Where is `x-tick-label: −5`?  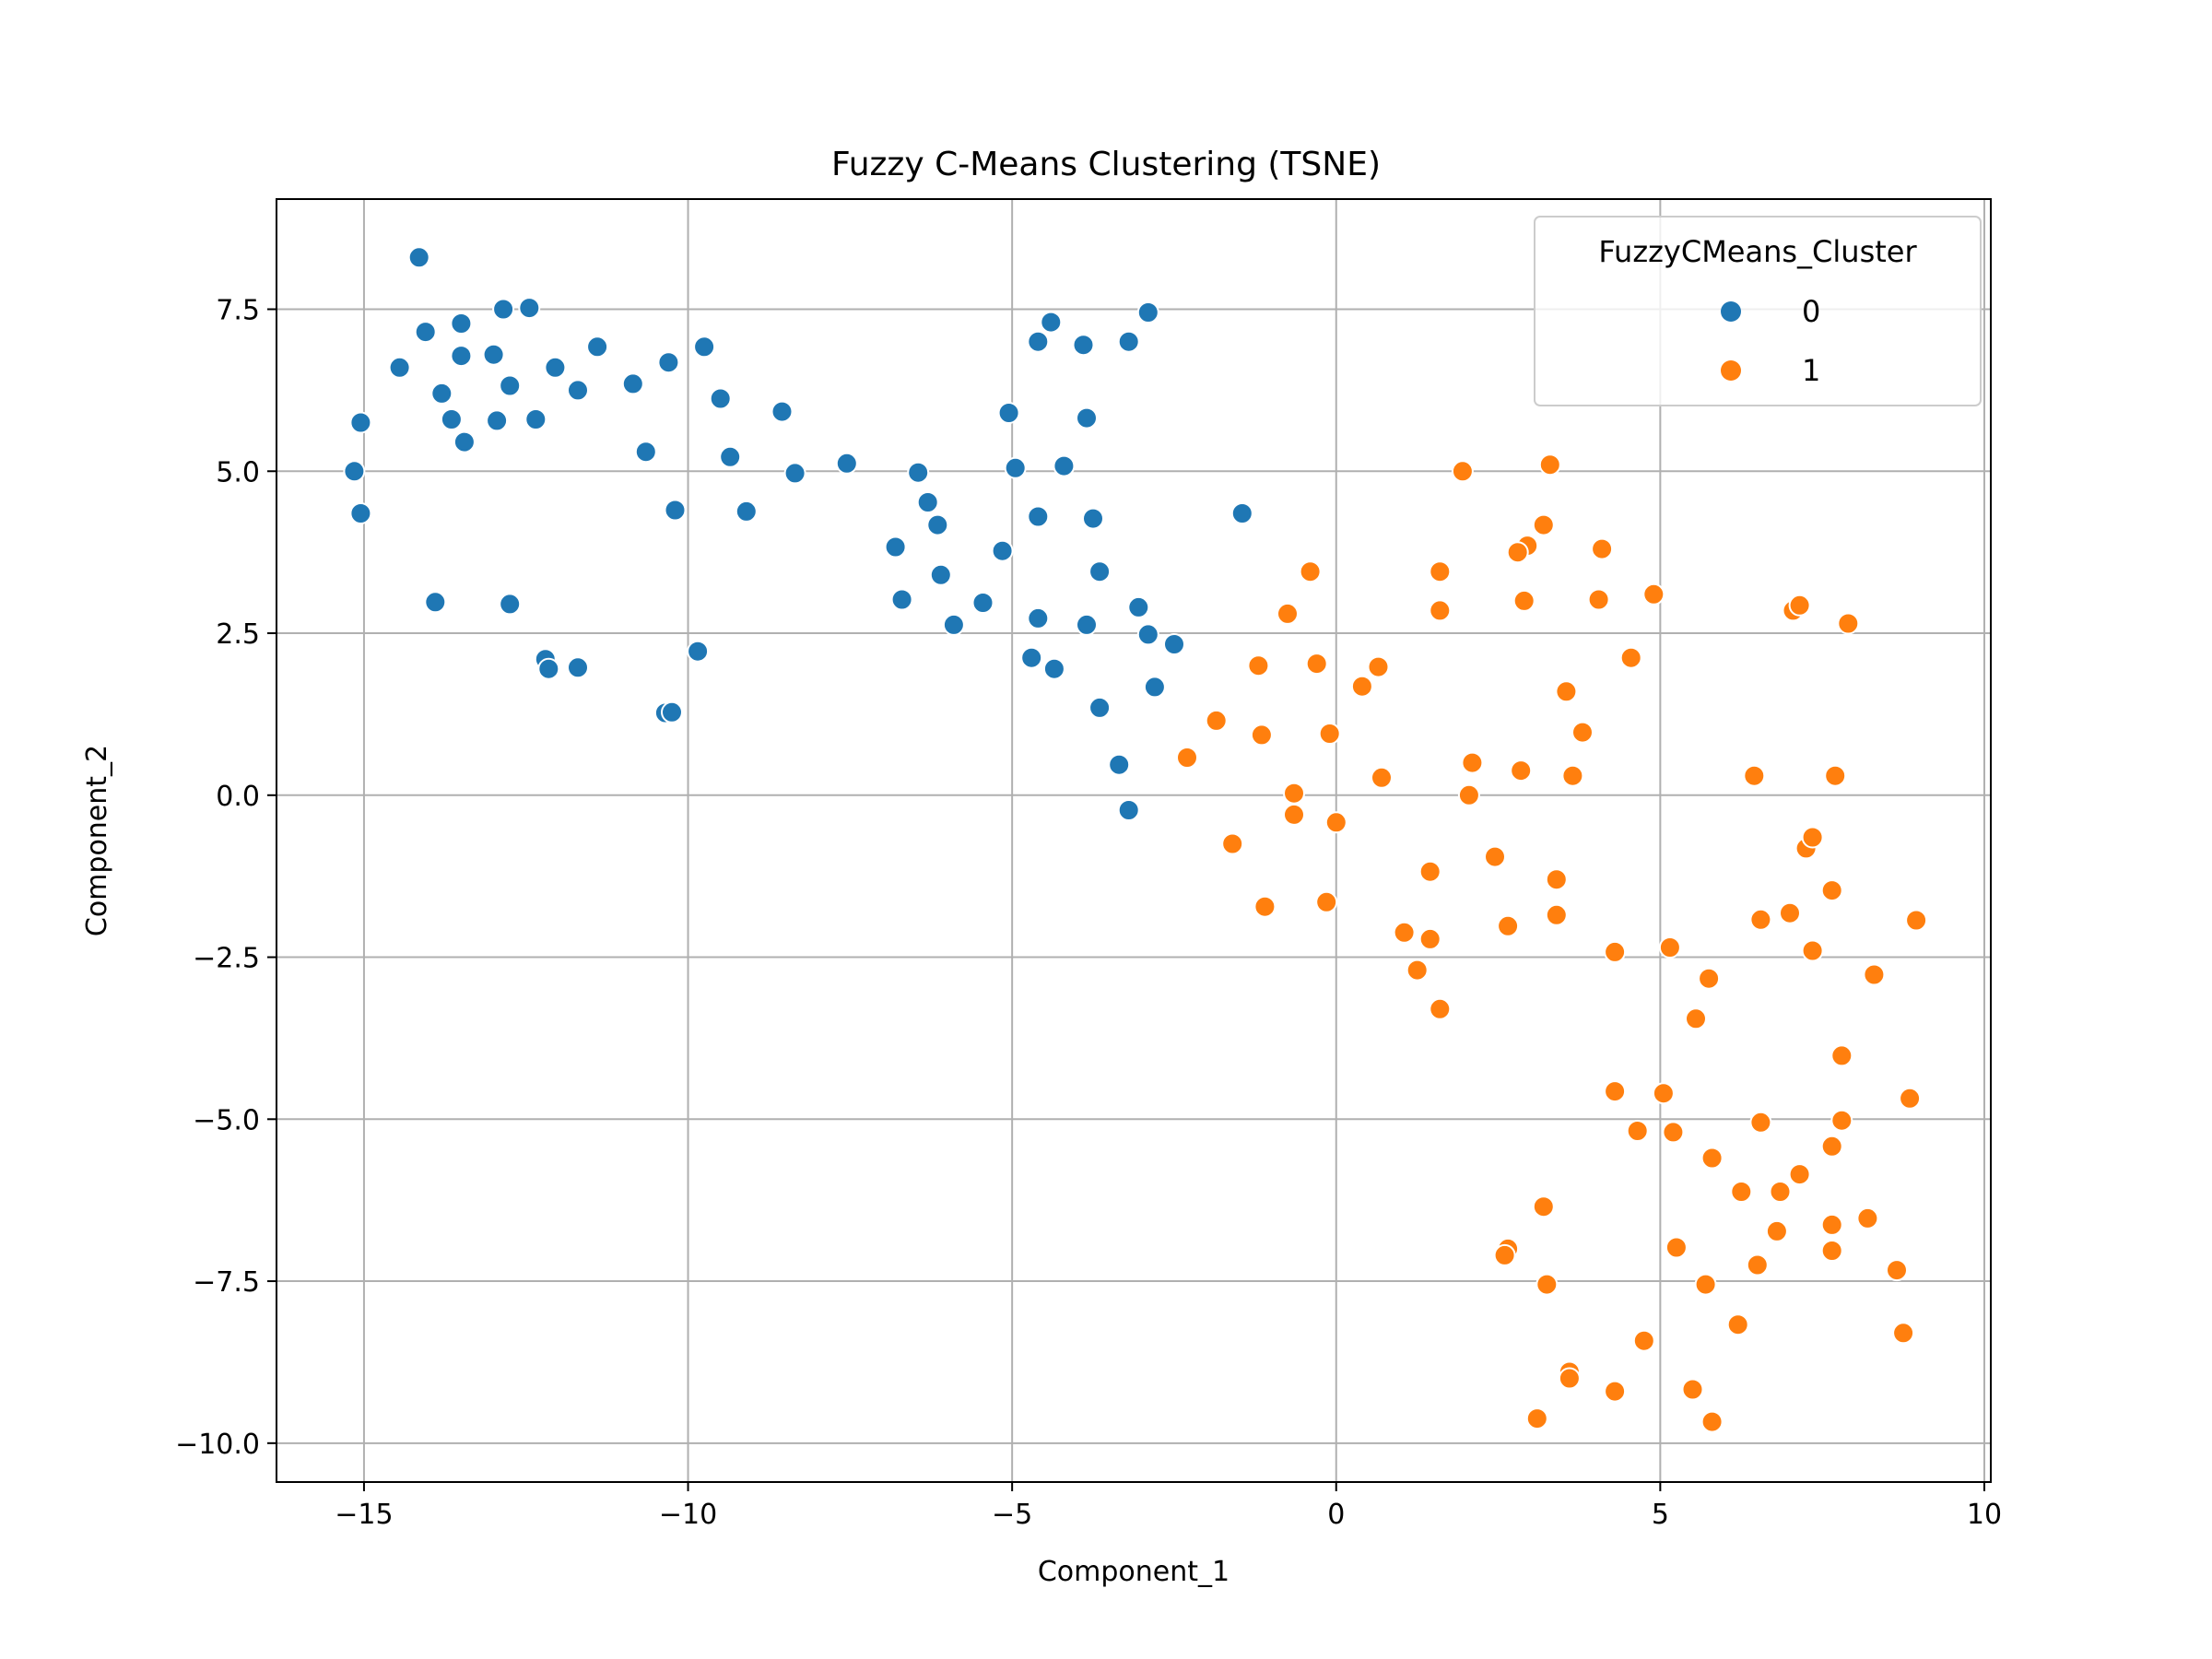 x-tick-label: −5 is located at coordinates (1012, 1515).